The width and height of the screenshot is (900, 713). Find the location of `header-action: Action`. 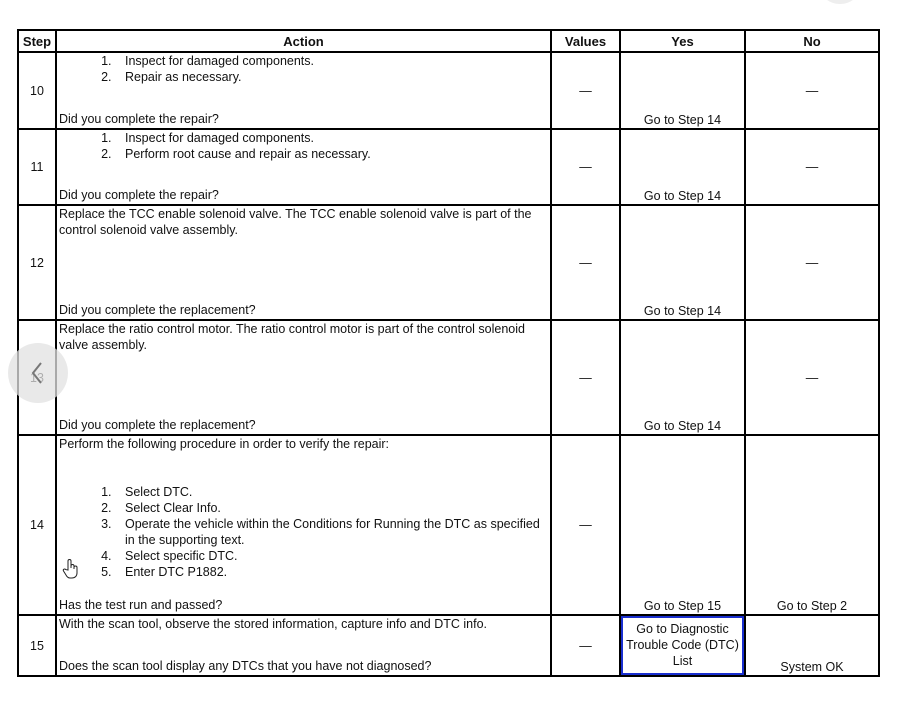

header-action: Action is located at coordinates (303, 41).